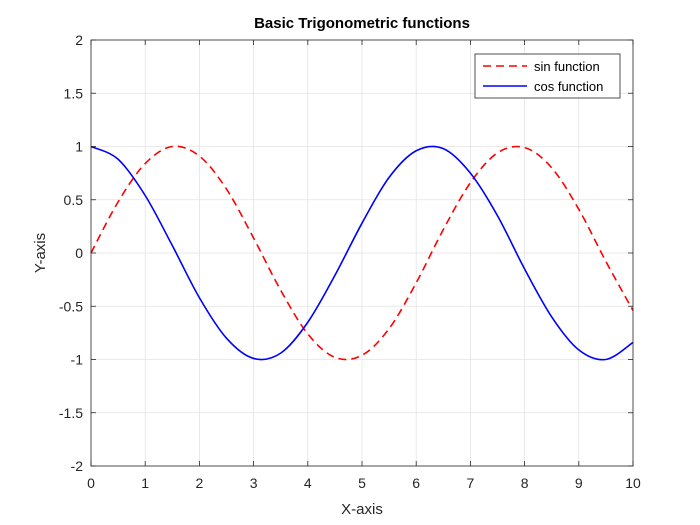  I want to click on legend: sin function cos function, so click(547, 76).